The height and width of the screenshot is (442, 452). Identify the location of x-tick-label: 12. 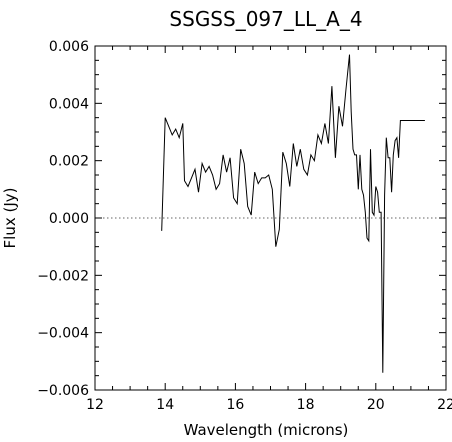
(95, 405).